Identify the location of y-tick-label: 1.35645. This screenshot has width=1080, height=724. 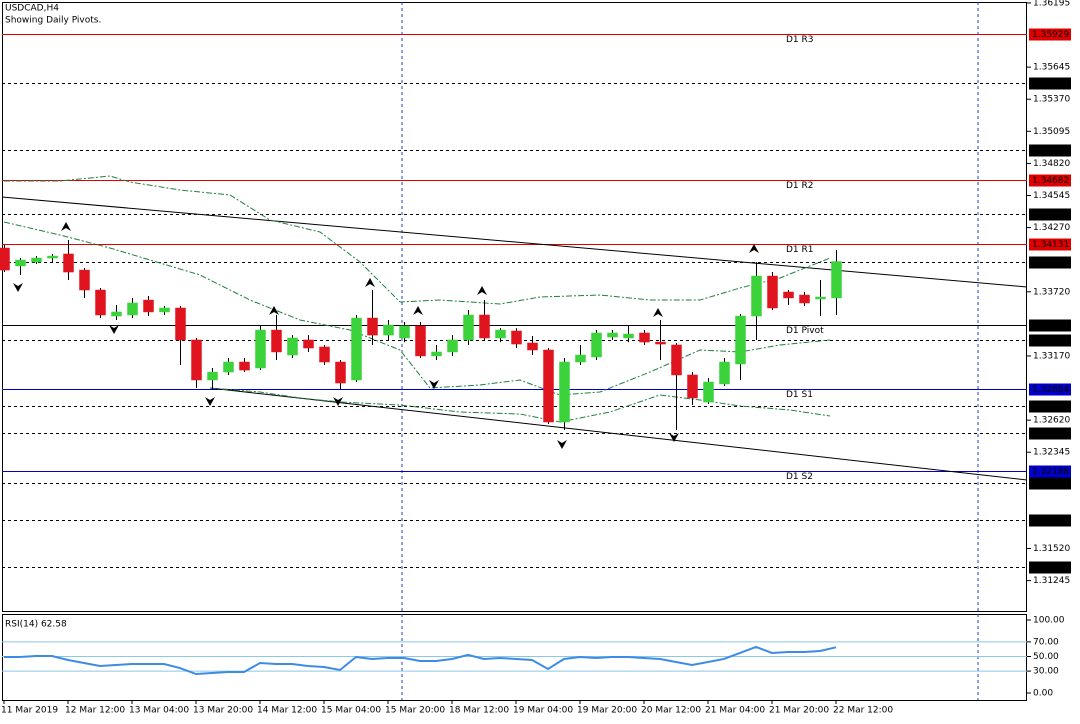
(1051, 68).